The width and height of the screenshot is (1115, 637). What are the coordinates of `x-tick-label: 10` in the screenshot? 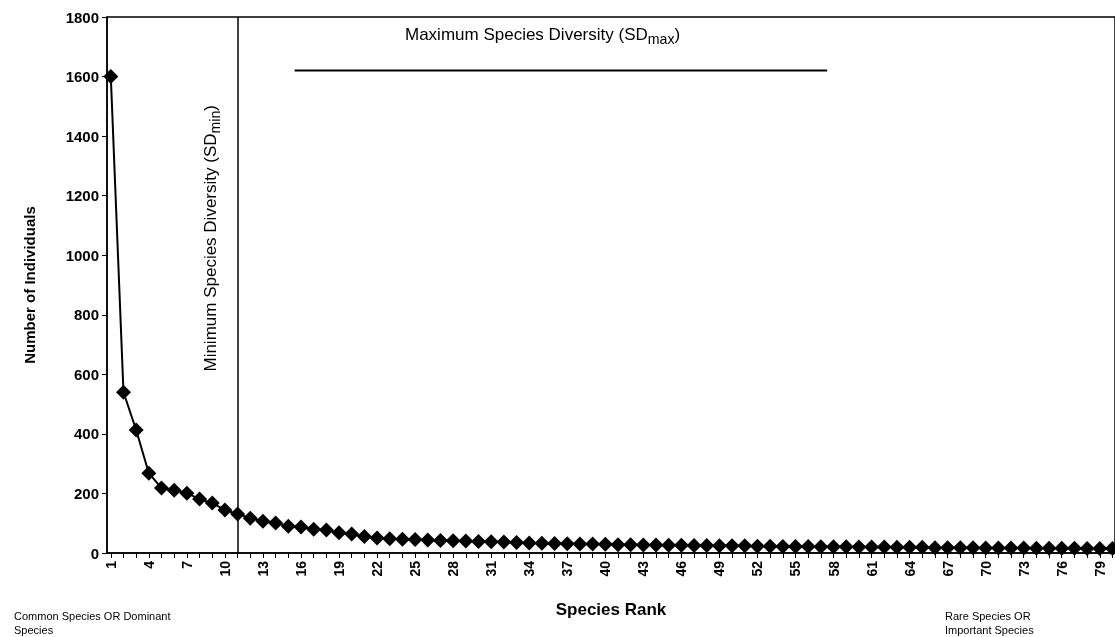 It's located at (224, 568).